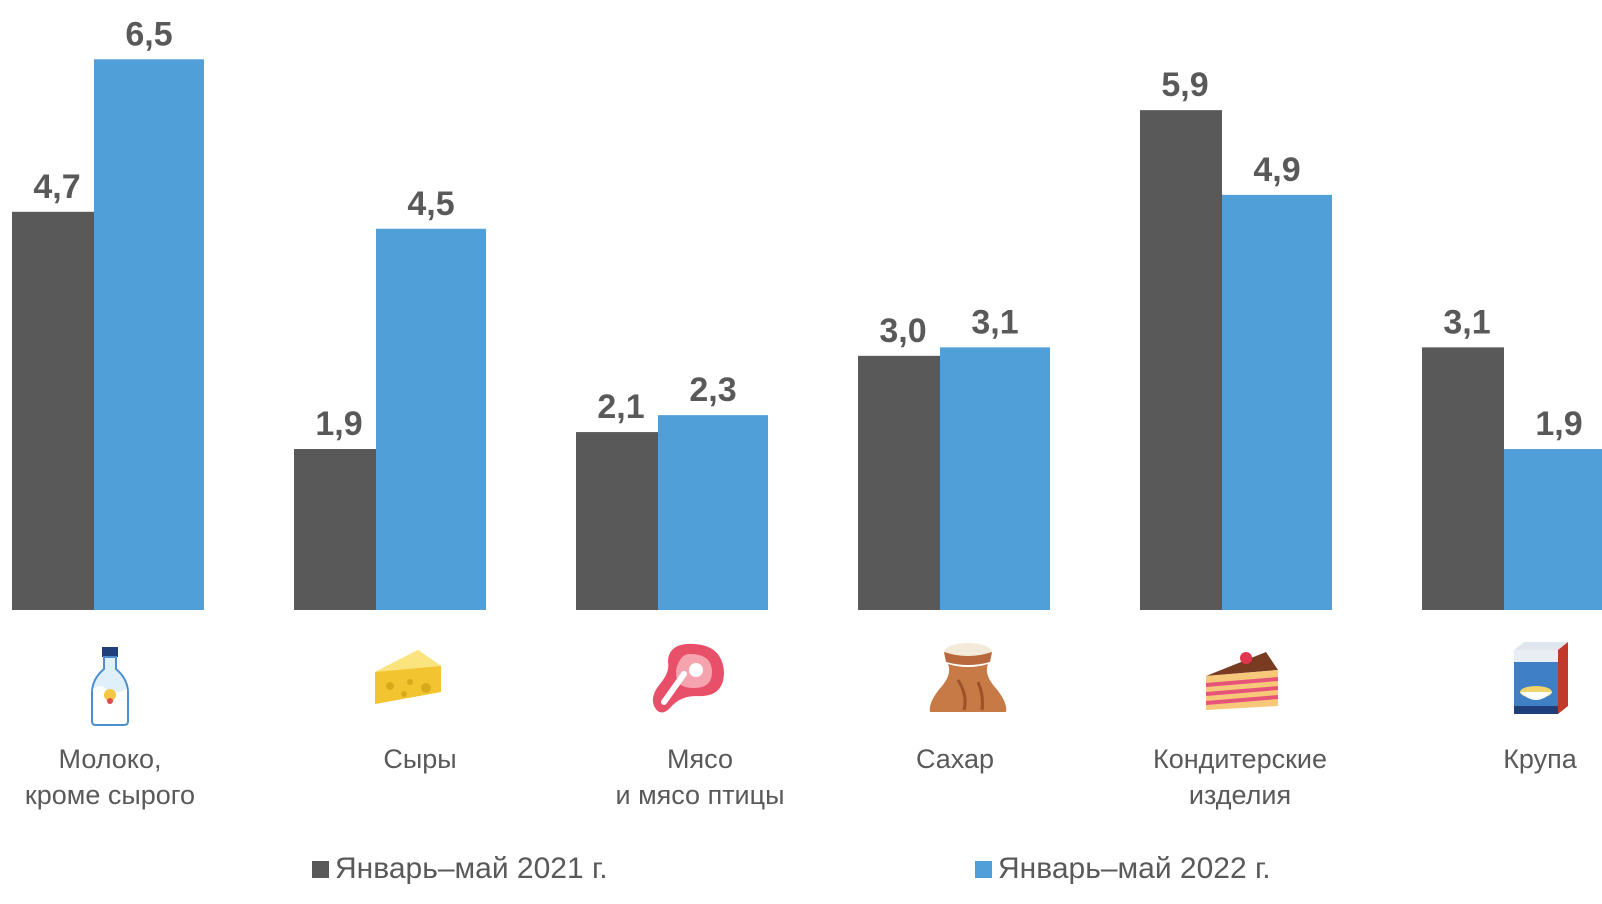 The image size is (1602, 904). I want to click on legend-item-2021: Январь–май 2021 г., so click(460, 869).